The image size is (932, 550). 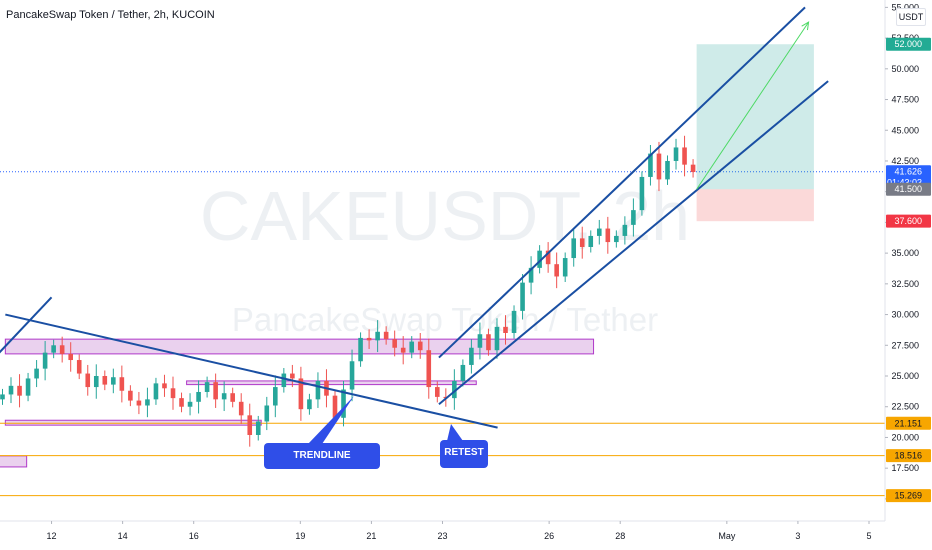 What do you see at coordinates (905, 376) in the screenshot?
I see `price-tick-label: 25.000` at bounding box center [905, 376].